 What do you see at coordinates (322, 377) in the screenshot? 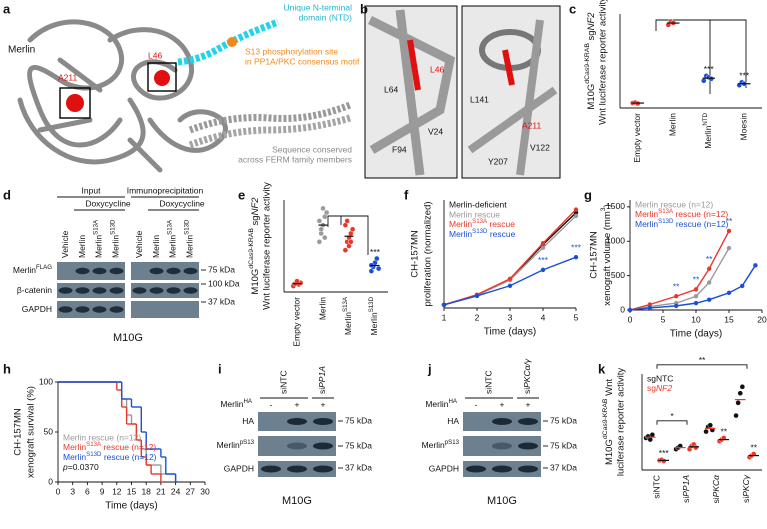
I see `lane-label-part: PP1A` at bounding box center [322, 377].